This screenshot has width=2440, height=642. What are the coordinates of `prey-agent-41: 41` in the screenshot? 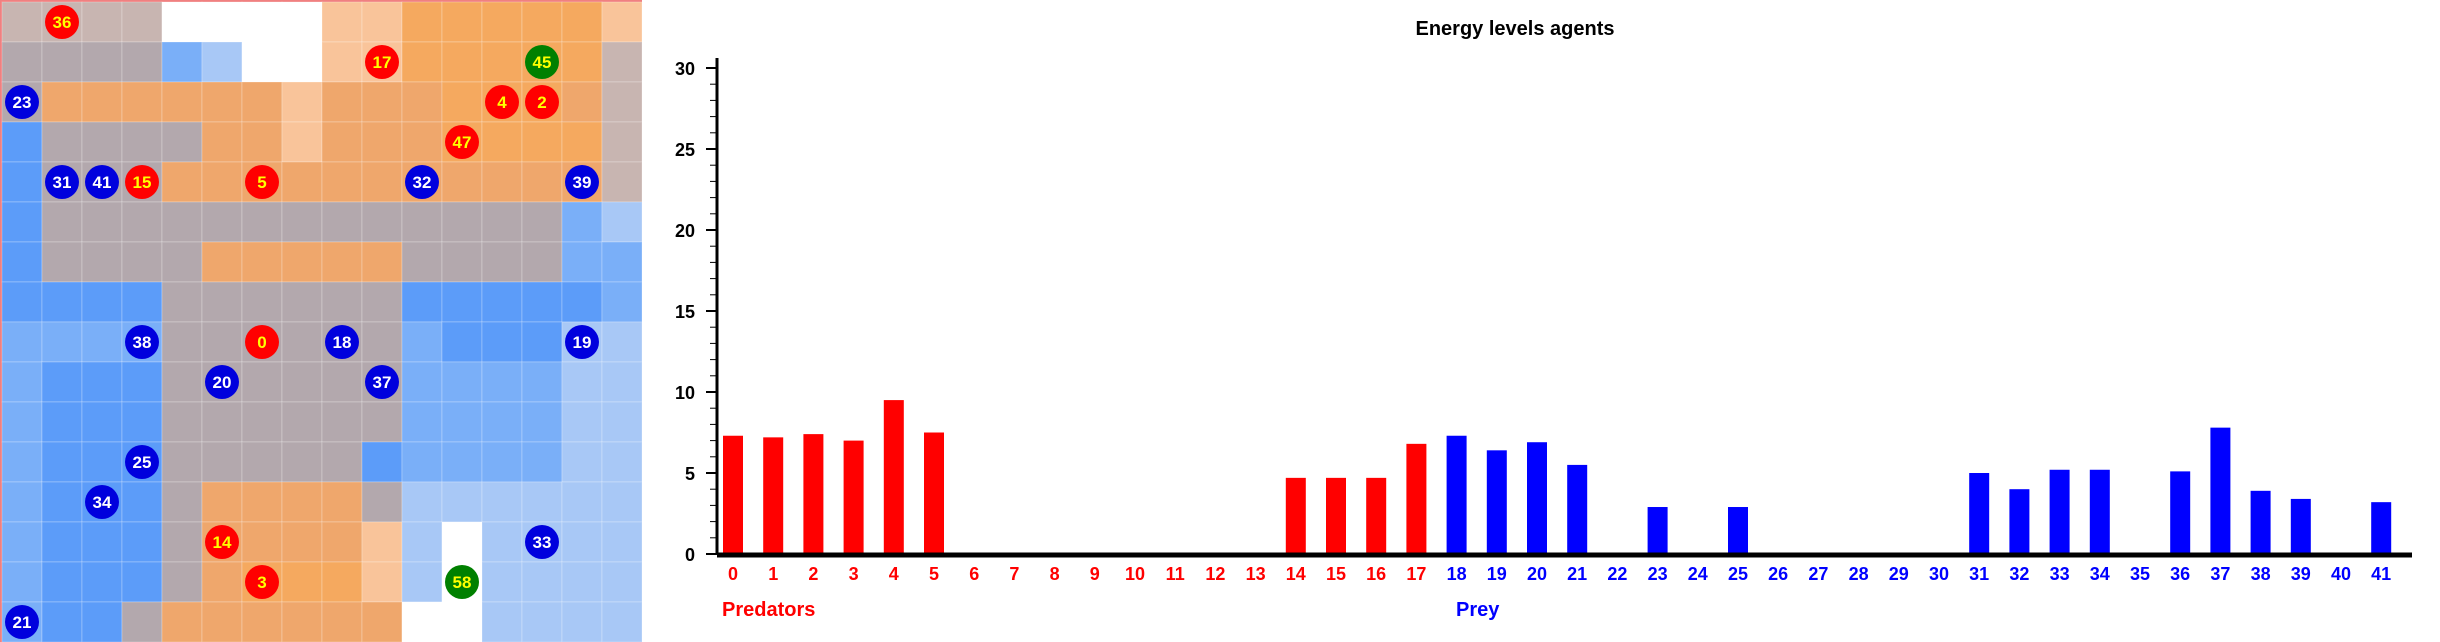 It's located at (102, 182).